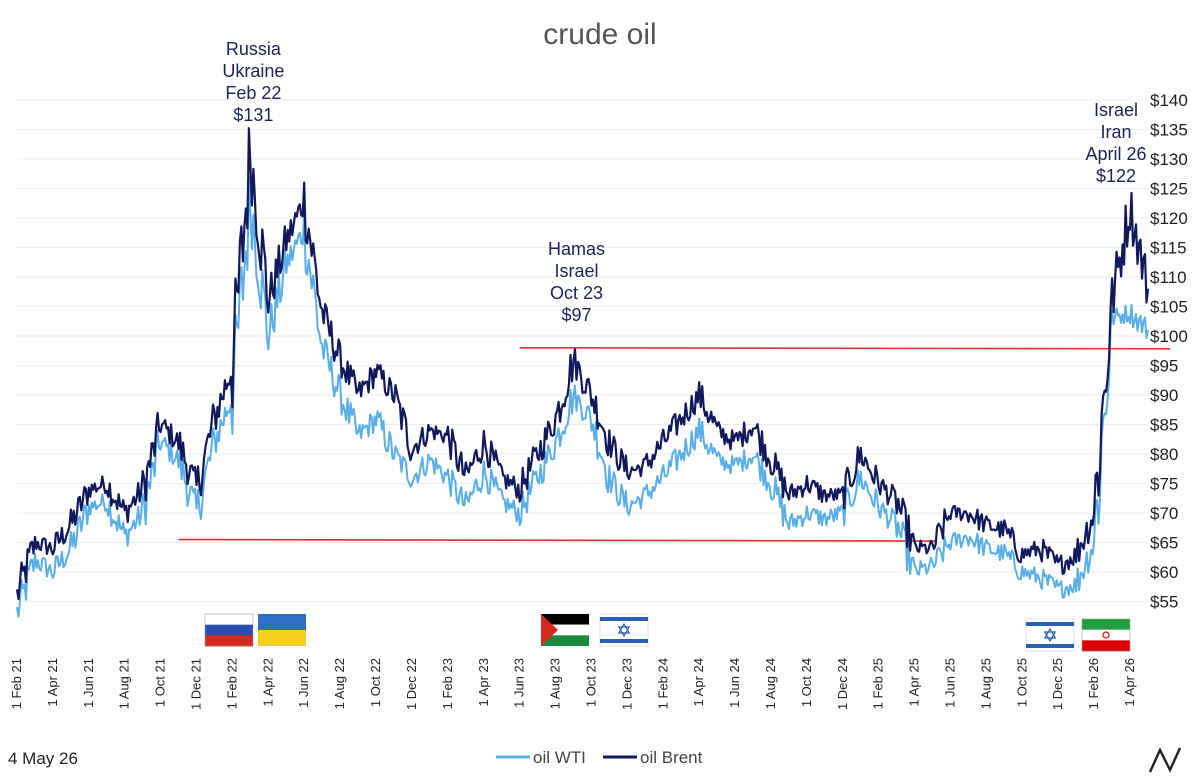 The width and height of the screenshot is (1199, 783). I want to click on x-tick-label: 1 Apr 23, so click(483, 682).